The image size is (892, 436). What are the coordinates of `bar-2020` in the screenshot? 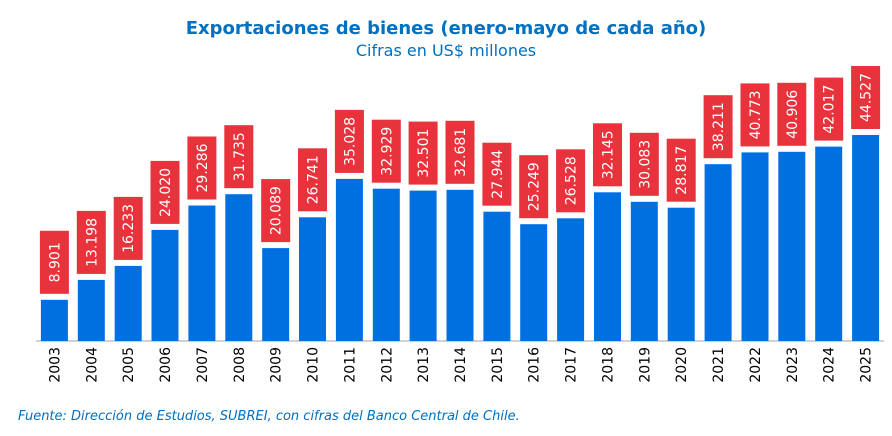 It's located at (681, 274).